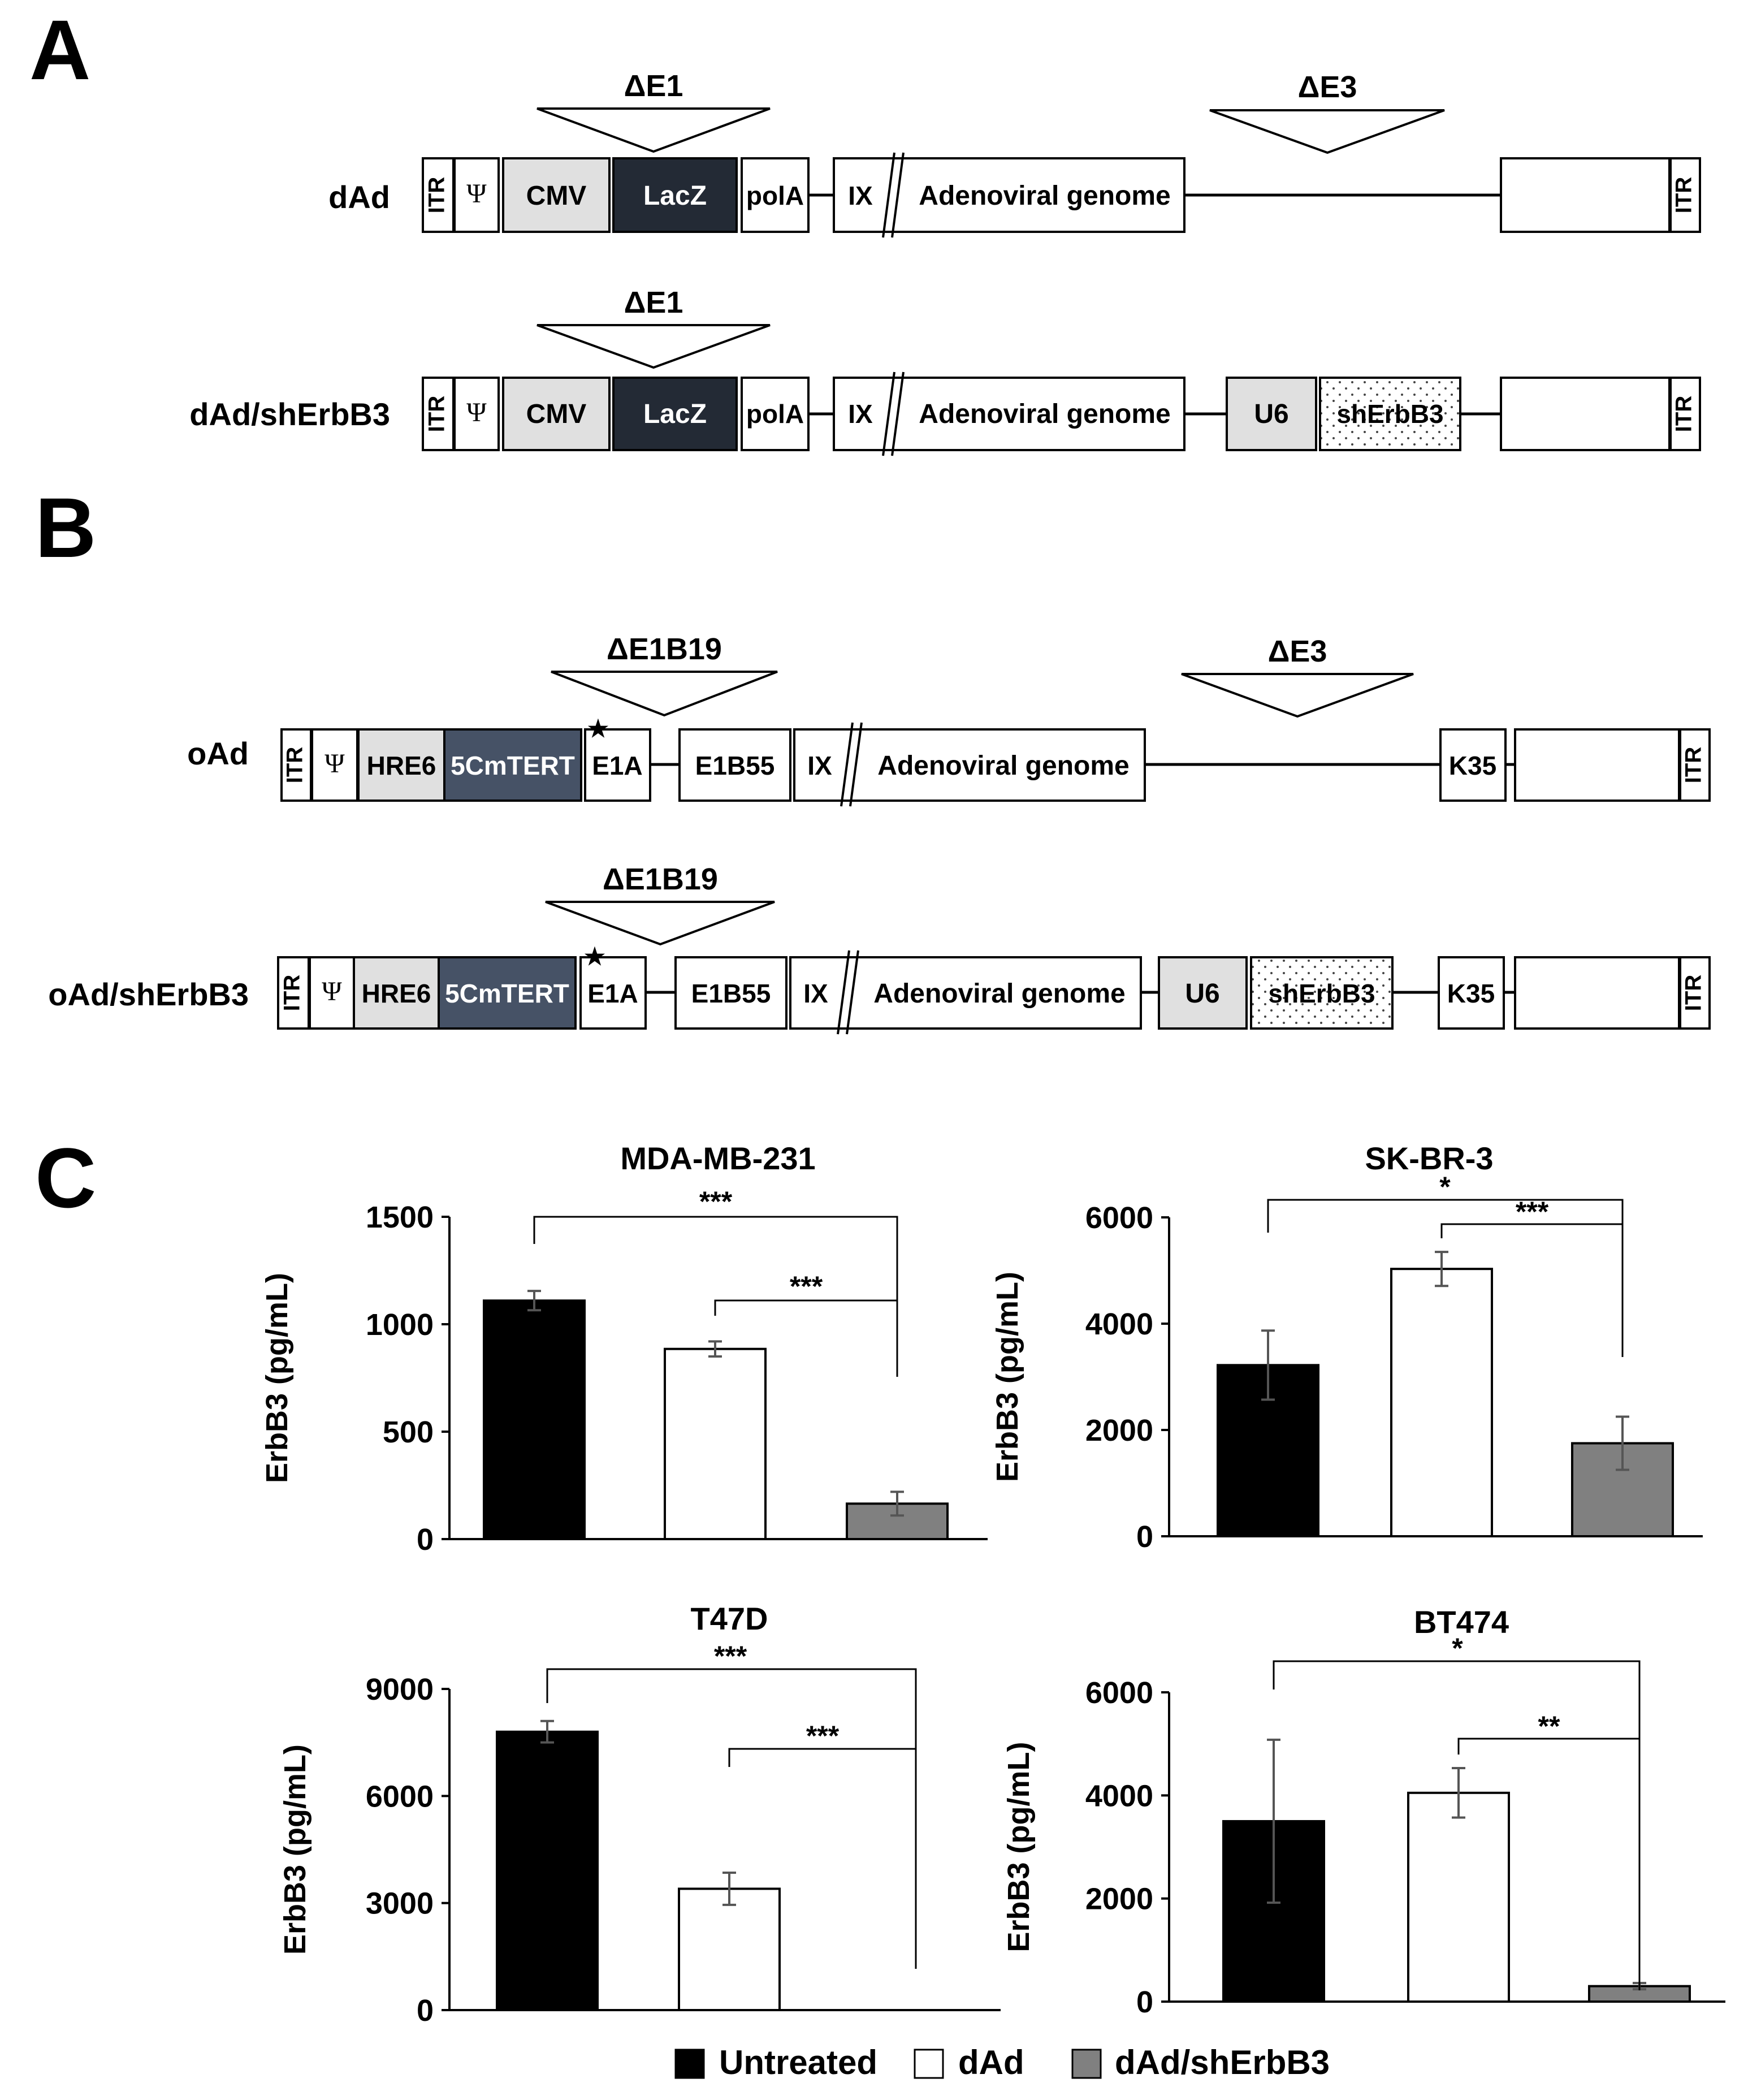 The width and height of the screenshot is (1748, 2100). I want to click on lacz-box, so click(675, 195).